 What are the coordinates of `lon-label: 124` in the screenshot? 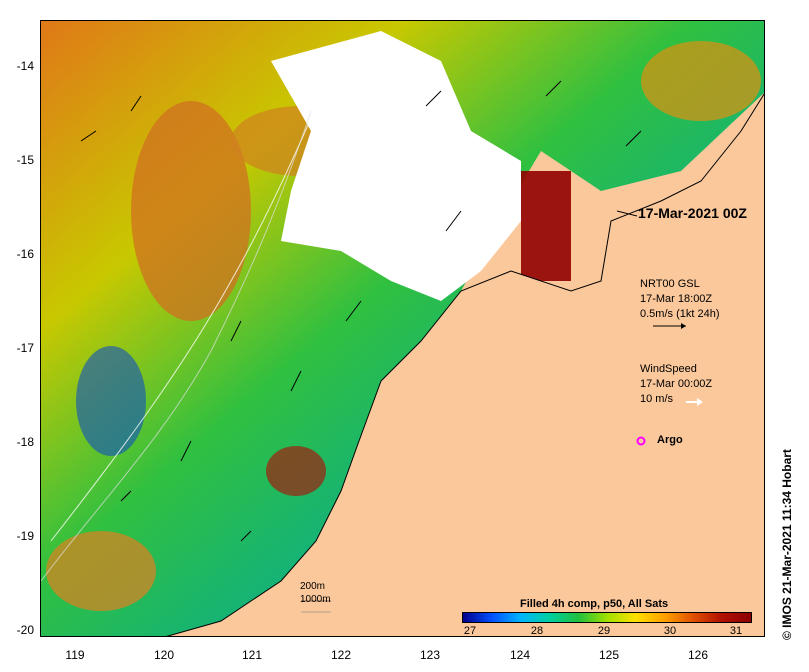 It's located at (520, 655).